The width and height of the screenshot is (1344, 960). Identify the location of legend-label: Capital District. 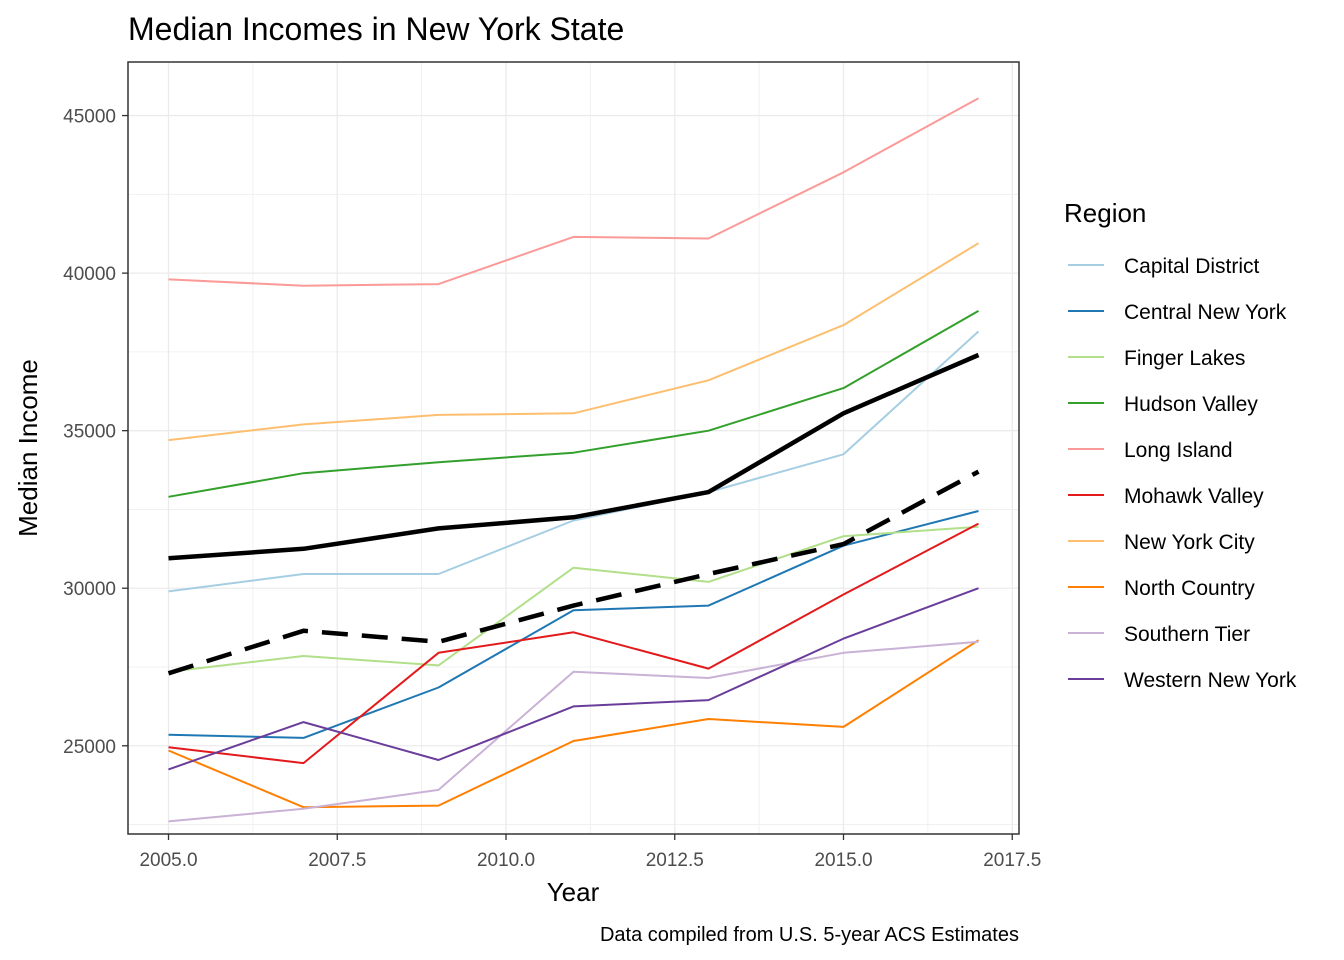
(1192, 266).